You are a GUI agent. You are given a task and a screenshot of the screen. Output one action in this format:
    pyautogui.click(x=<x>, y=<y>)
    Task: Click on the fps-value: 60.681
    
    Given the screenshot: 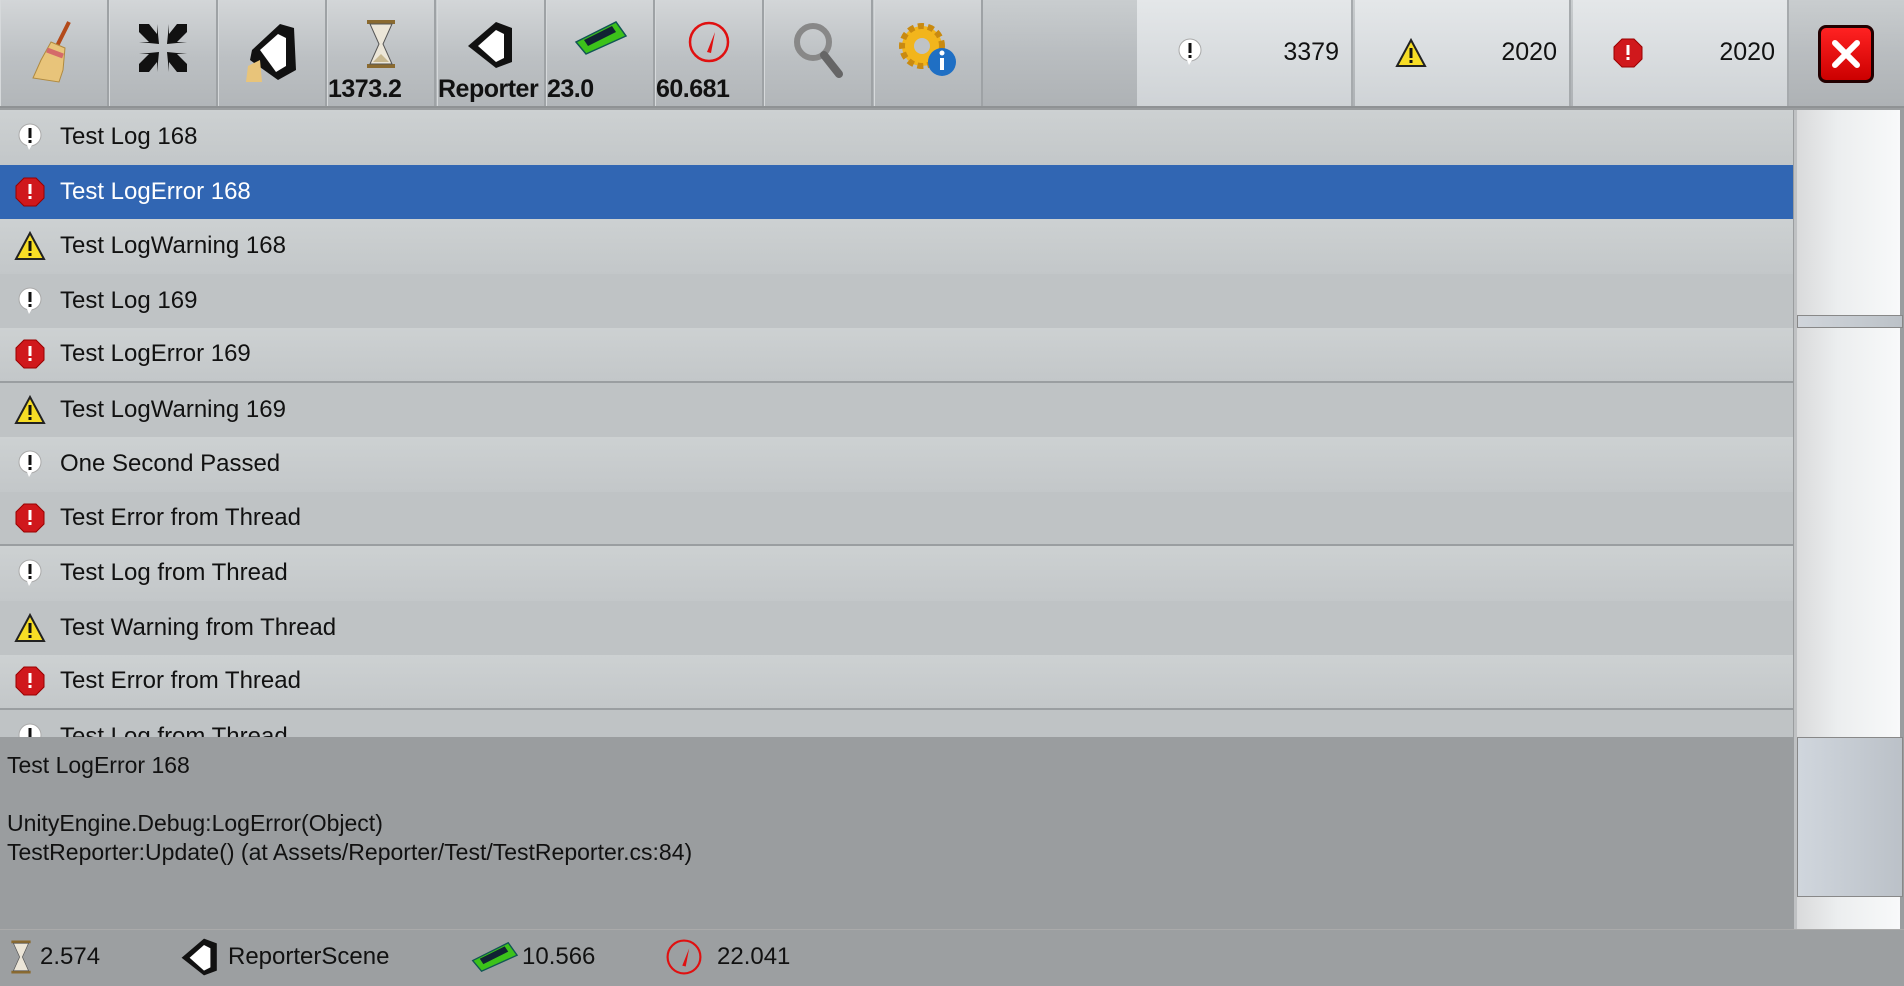 What is the action you would take?
    pyautogui.click(x=693, y=89)
    